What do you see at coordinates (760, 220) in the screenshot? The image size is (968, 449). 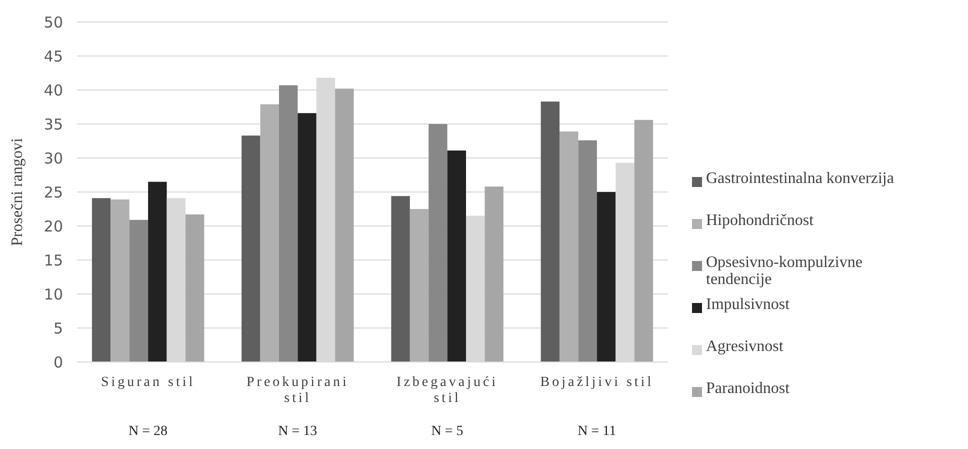 I see `legend-label: Hipohondričnost` at bounding box center [760, 220].